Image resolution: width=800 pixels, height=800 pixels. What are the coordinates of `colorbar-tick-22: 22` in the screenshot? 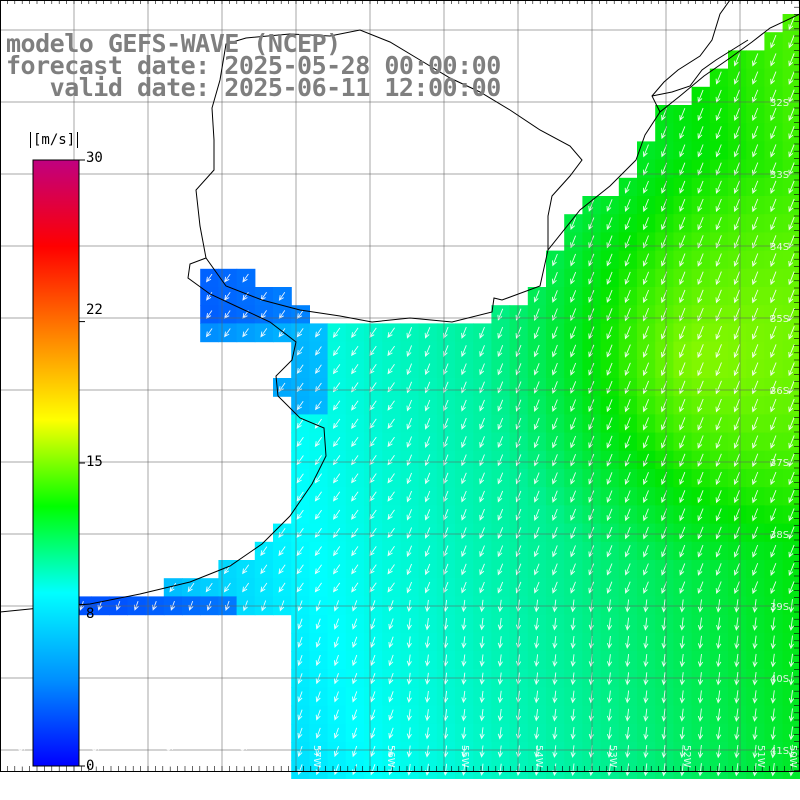 It's located at (94, 310).